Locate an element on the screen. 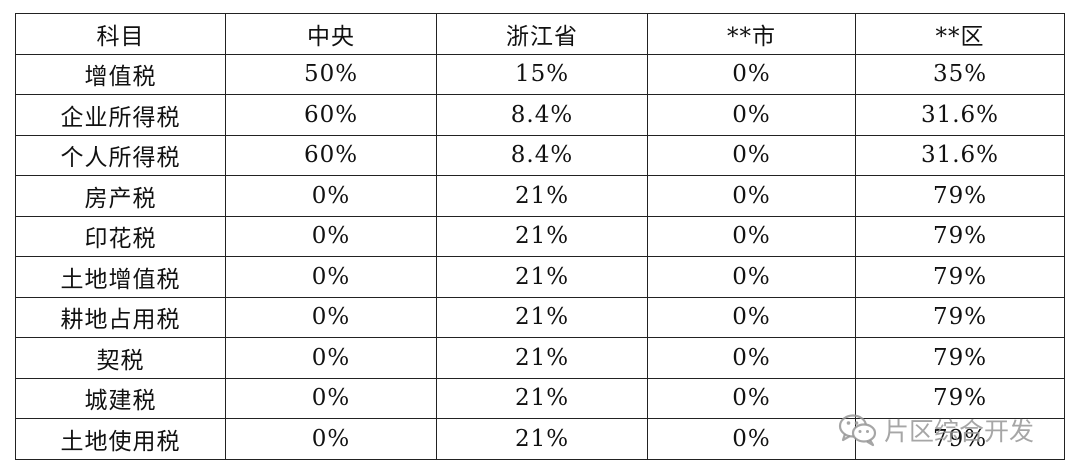 This screenshot has height=476, width=1080. table-cell: 企业所得税 is located at coordinates (120, 115).